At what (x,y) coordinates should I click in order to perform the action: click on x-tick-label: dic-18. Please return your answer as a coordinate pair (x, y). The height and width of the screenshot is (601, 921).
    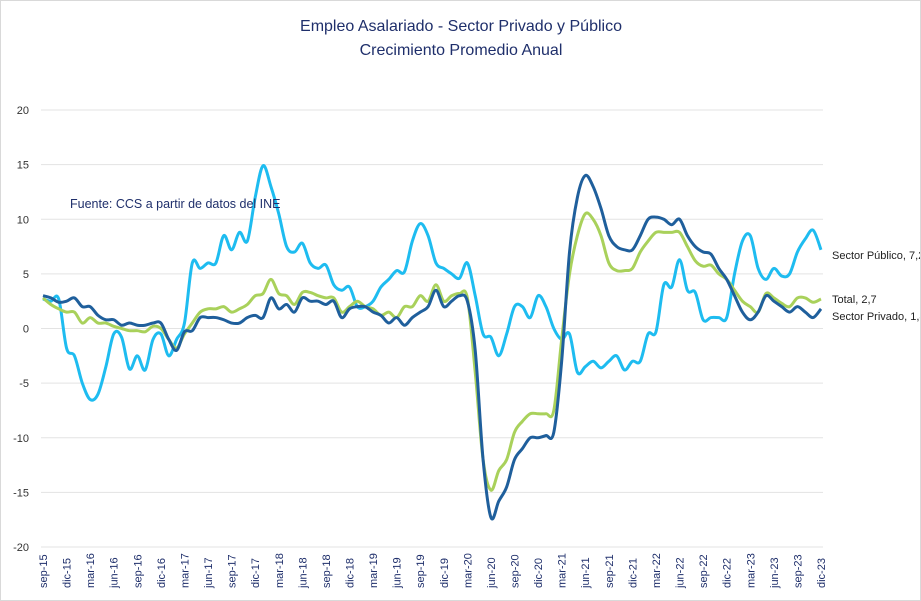
    Looking at the image, I should click on (350, 573).